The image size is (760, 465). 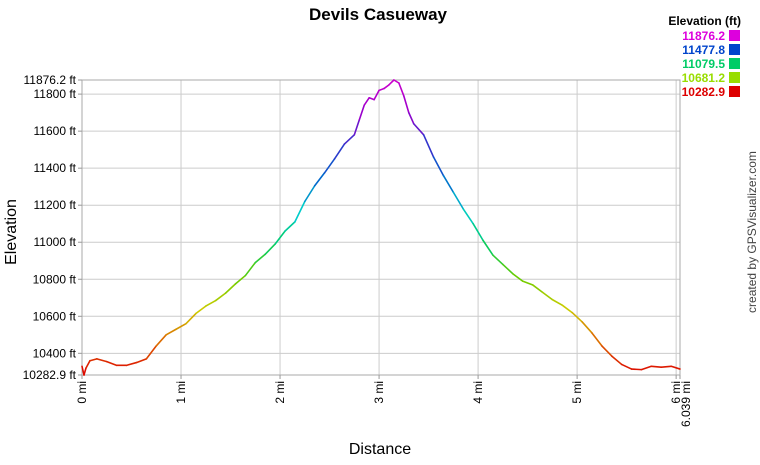 I want to click on y-tick-label: 10282.9 ft, so click(x=50, y=375).